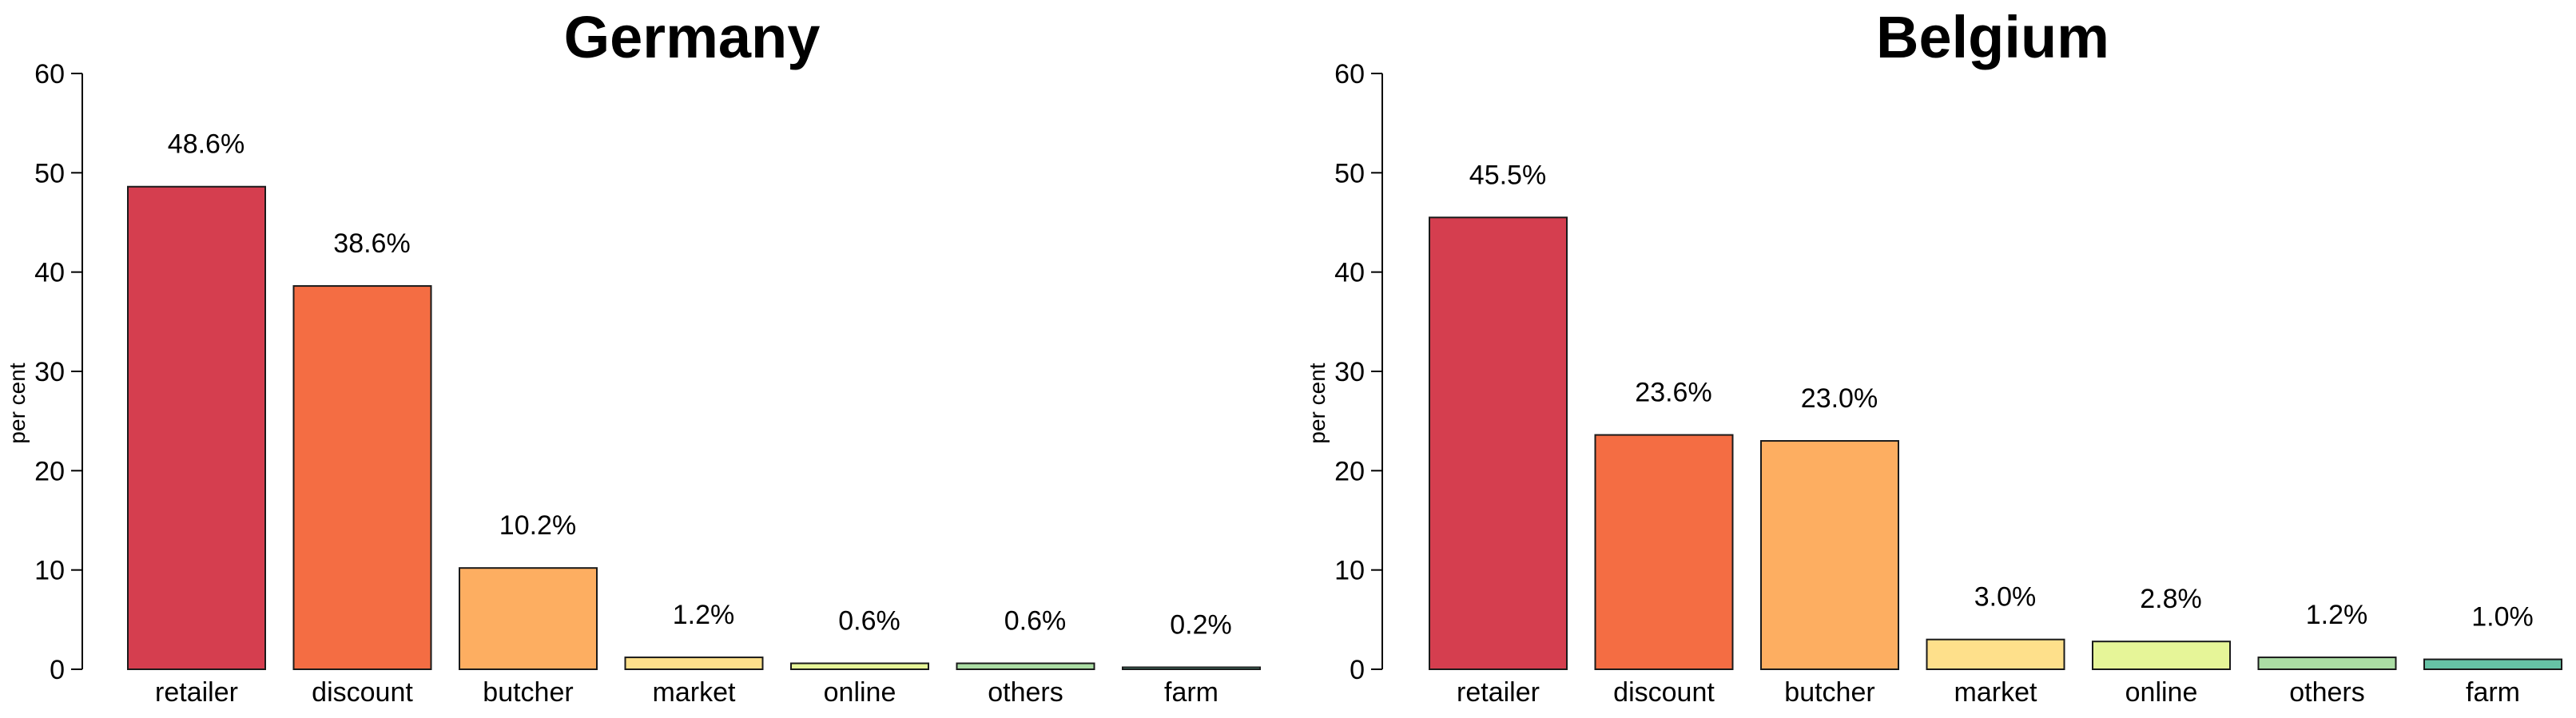 The image size is (2576, 718). What do you see at coordinates (859, 666) in the screenshot?
I see `chart-1-bar-online` at bounding box center [859, 666].